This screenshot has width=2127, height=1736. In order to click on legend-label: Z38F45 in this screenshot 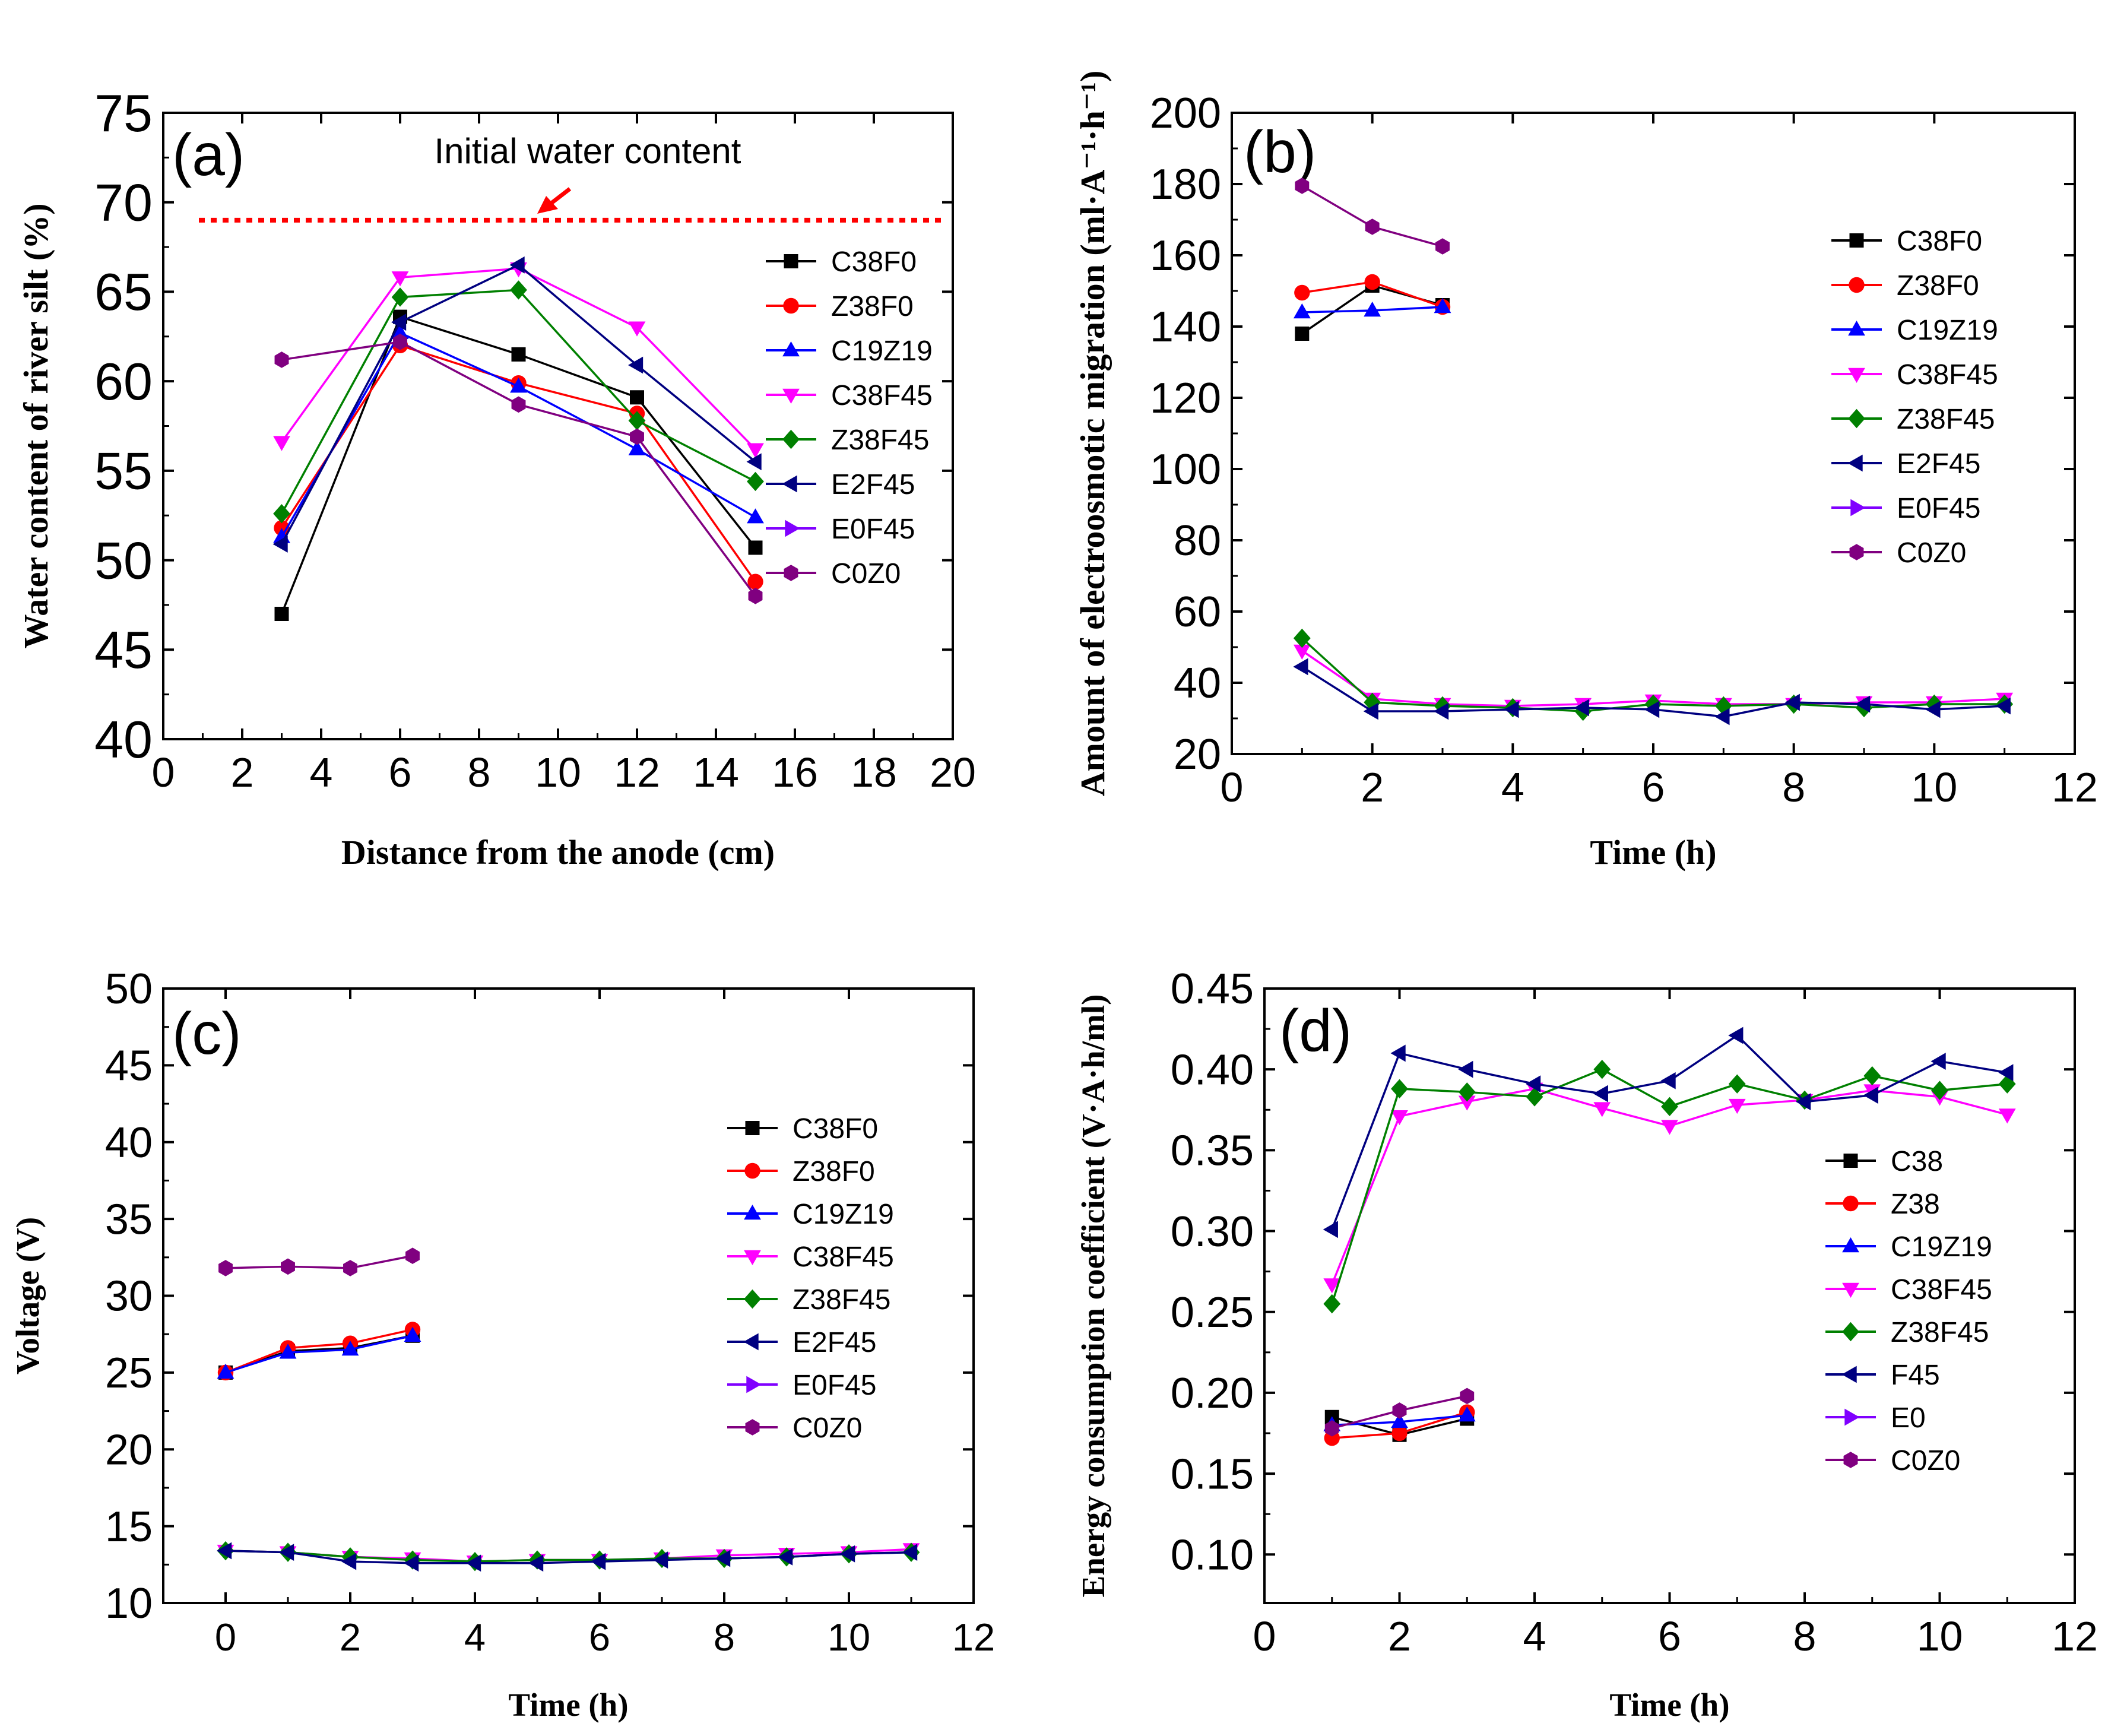, I will do `click(841, 1300)`.